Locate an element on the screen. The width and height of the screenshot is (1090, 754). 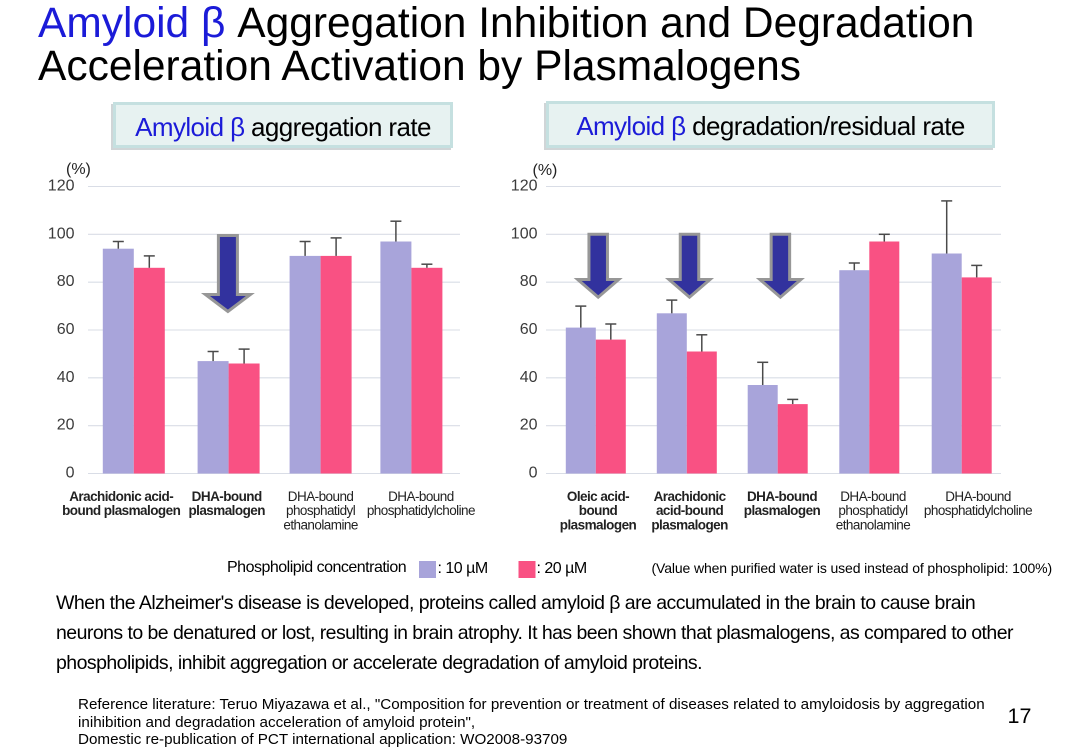
svg-text: acid-bound is located at coordinates (690, 510).